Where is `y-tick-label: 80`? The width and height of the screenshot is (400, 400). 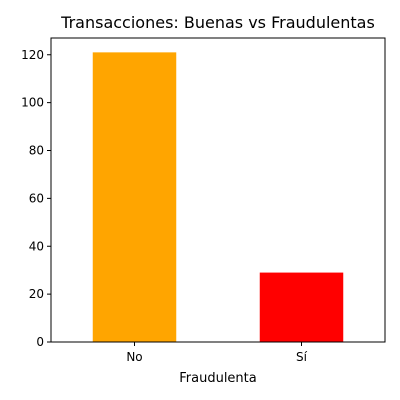
y-tick-label: 80 is located at coordinates (36, 151).